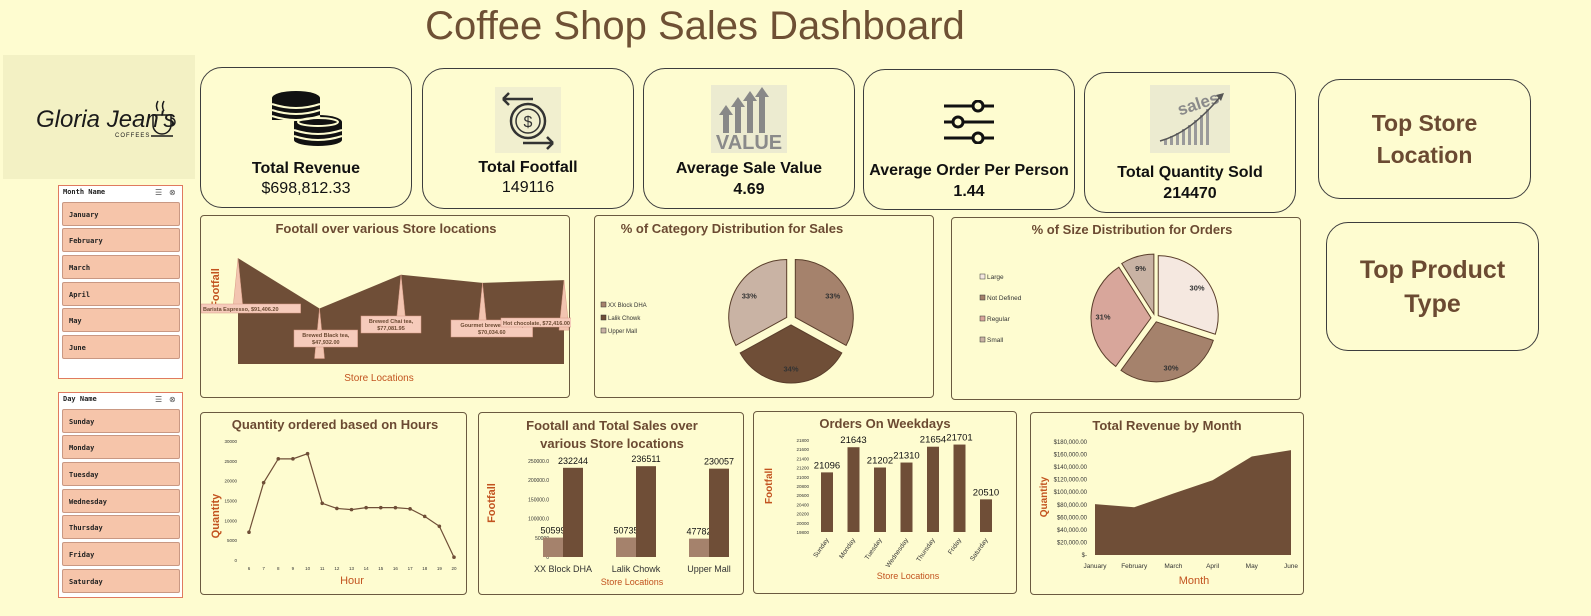 The width and height of the screenshot is (1591, 616). I want to click on legend-label: Regular, so click(999, 319).